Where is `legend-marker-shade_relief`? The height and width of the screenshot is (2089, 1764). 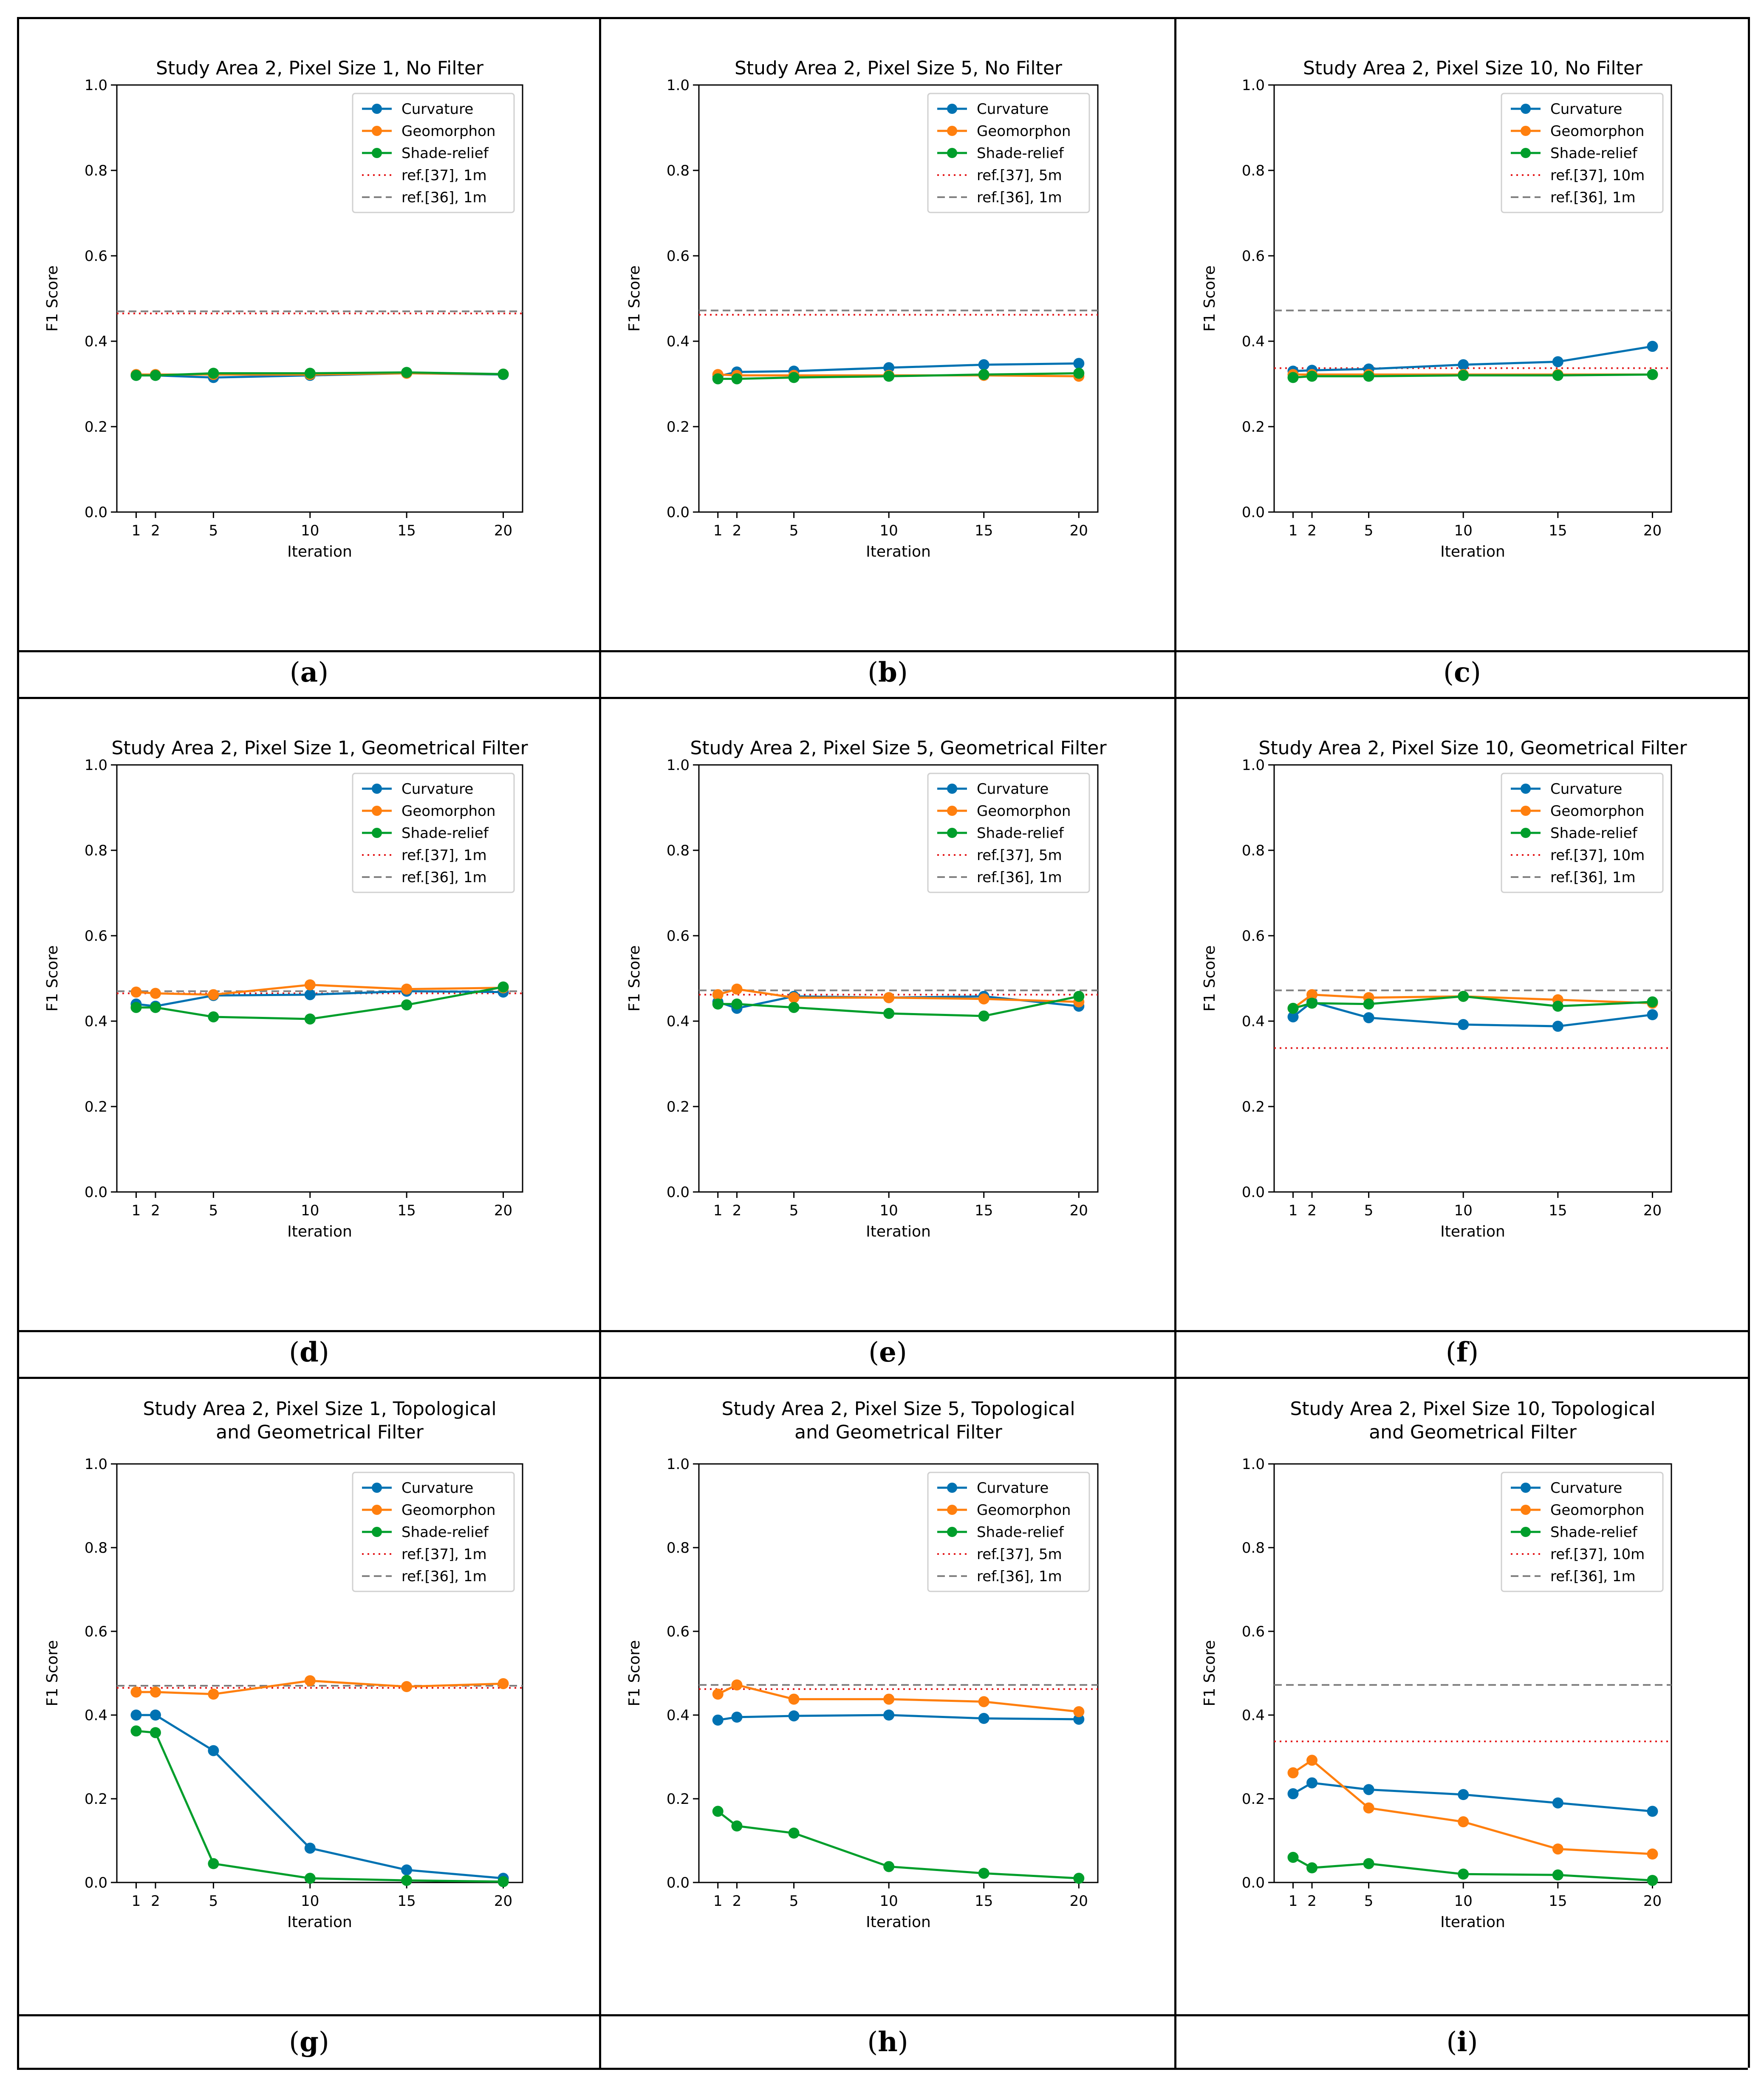
legend-marker-shade_relief is located at coordinates (1526, 153).